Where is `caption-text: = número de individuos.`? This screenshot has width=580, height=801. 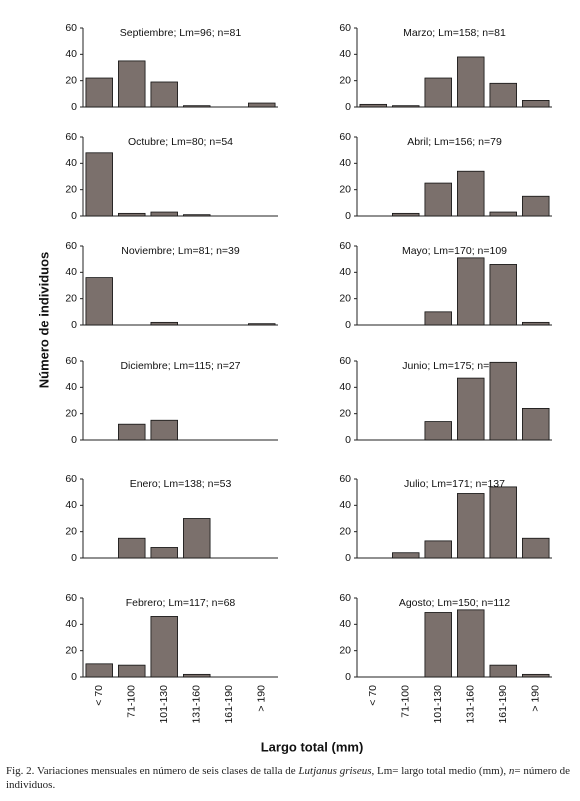
caption-text: = número de individuos. is located at coordinates (288, 778).